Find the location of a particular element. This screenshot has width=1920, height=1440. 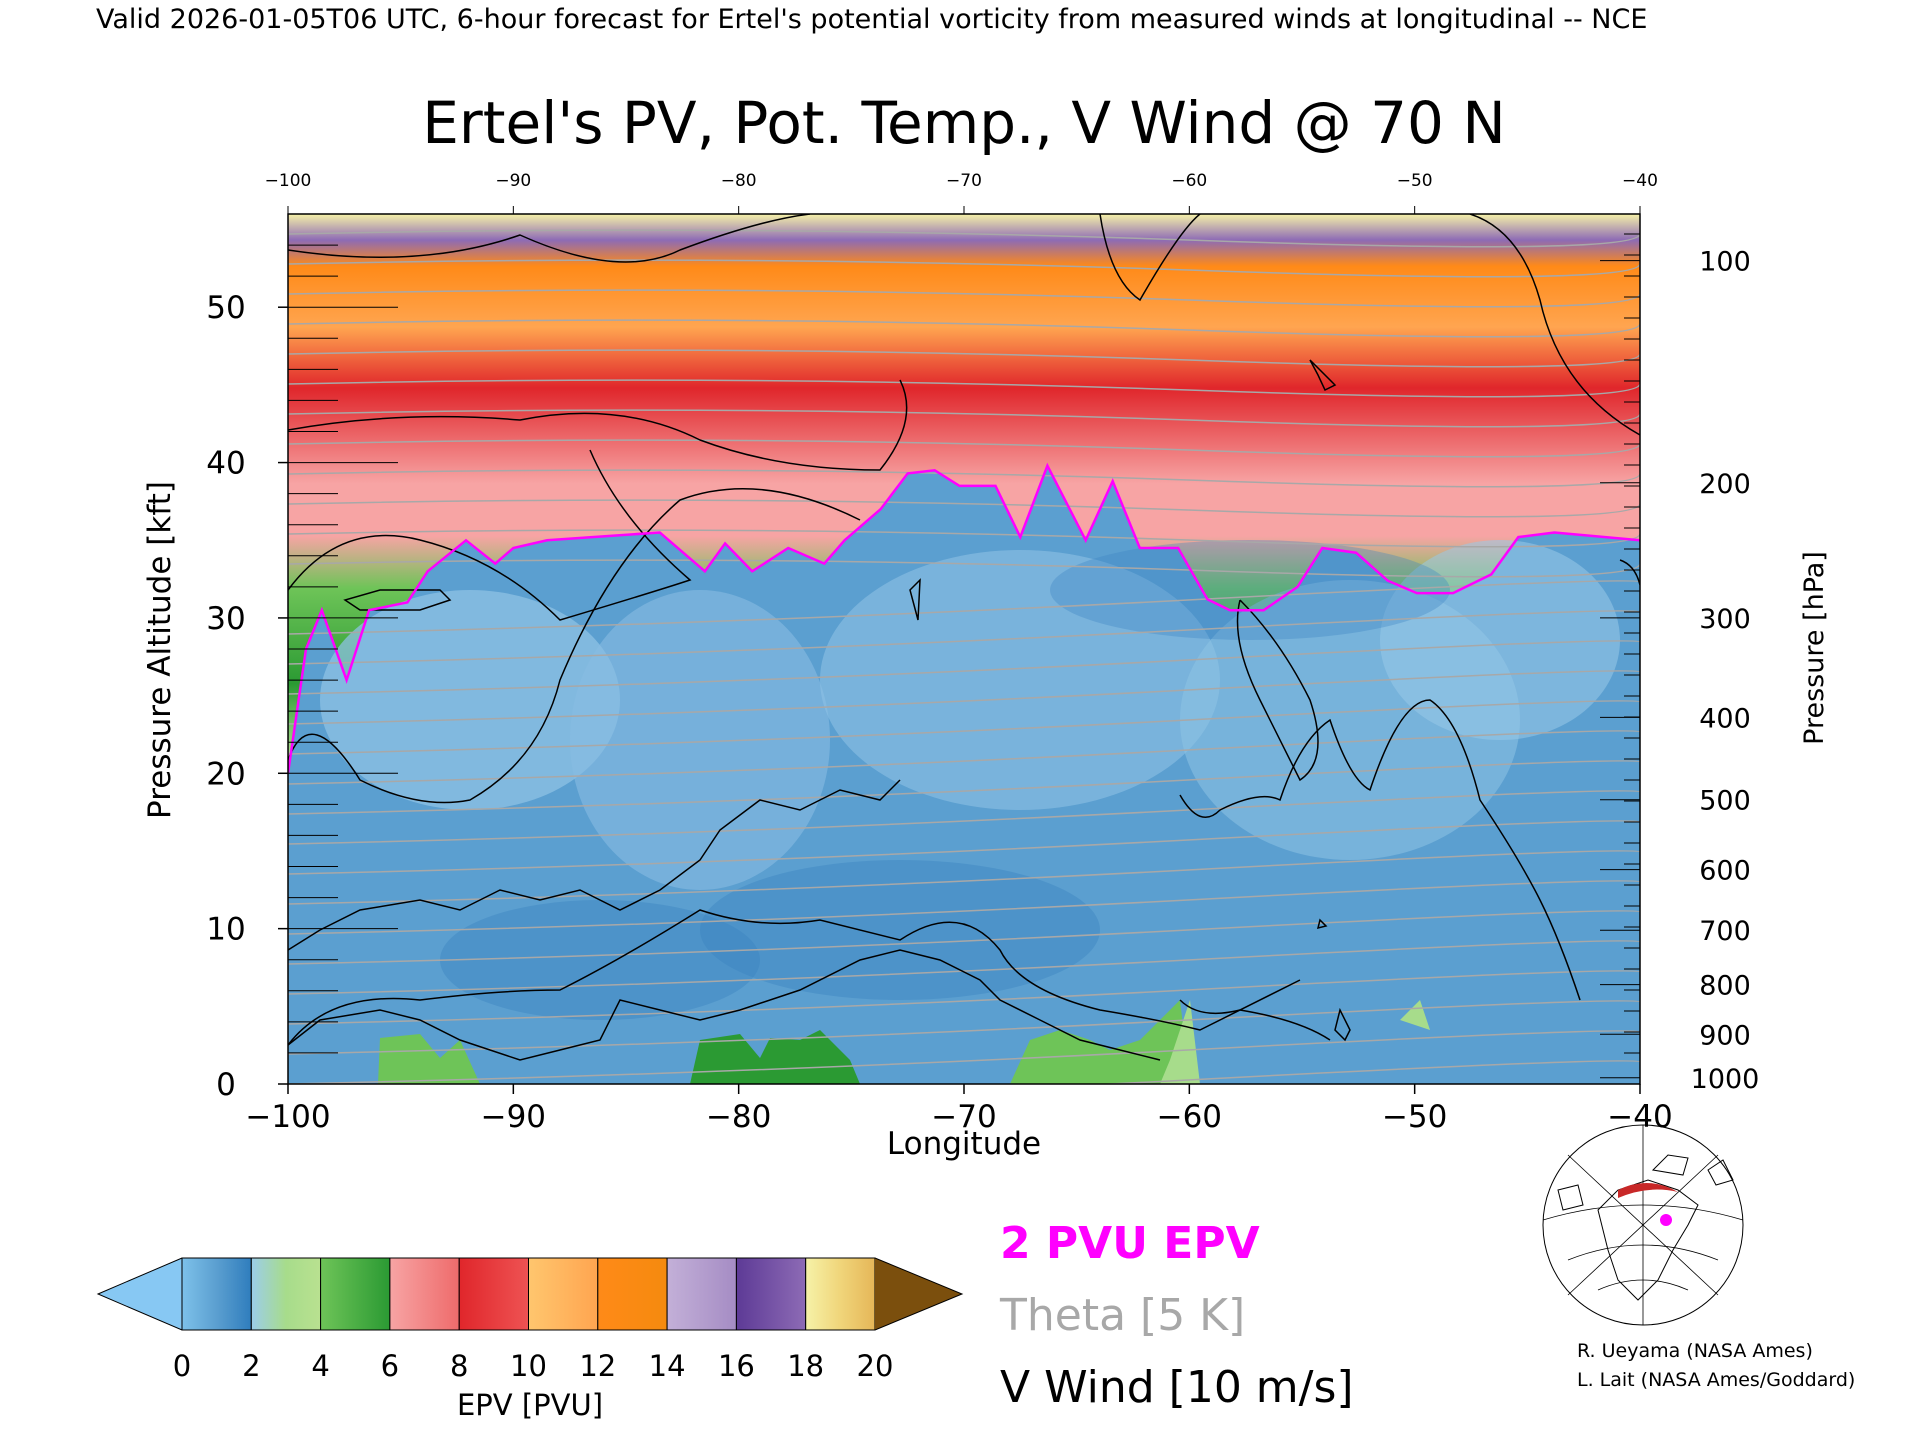

legend-theta: Theta [5 K] is located at coordinates (1122, 1315).